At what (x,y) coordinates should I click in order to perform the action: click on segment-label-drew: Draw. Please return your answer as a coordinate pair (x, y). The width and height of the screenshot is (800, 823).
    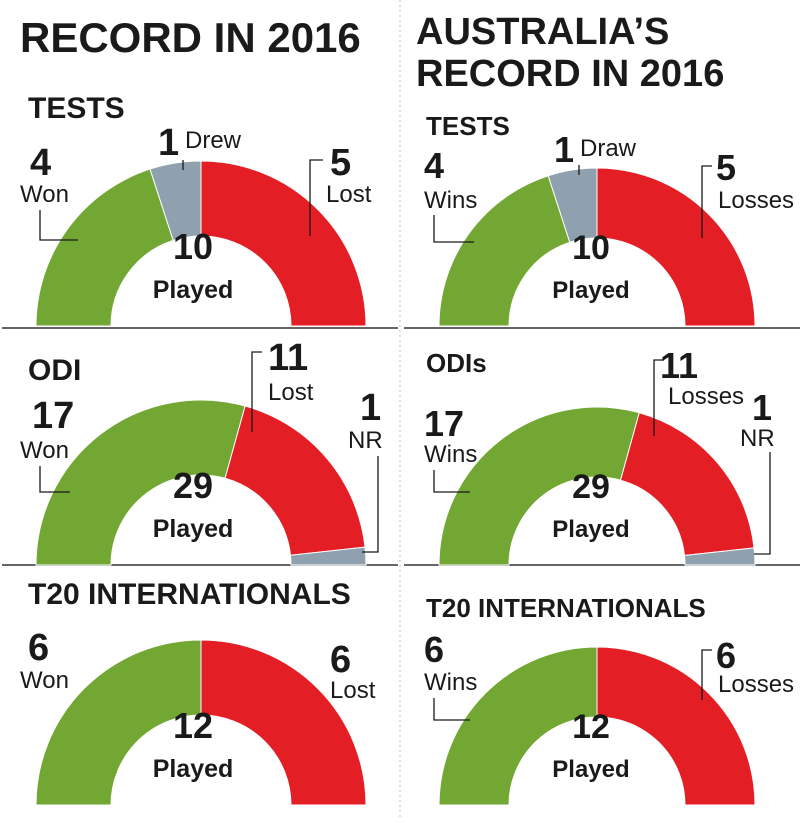
    Looking at the image, I should click on (608, 148).